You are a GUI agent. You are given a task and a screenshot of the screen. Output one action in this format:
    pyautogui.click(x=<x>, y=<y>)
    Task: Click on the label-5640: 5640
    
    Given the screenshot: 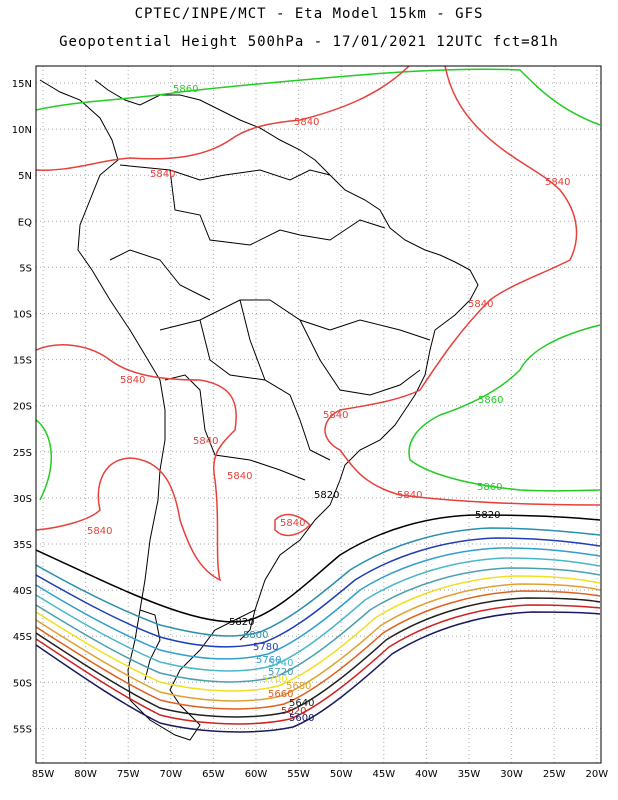 What is the action you would take?
    pyautogui.click(x=301, y=703)
    